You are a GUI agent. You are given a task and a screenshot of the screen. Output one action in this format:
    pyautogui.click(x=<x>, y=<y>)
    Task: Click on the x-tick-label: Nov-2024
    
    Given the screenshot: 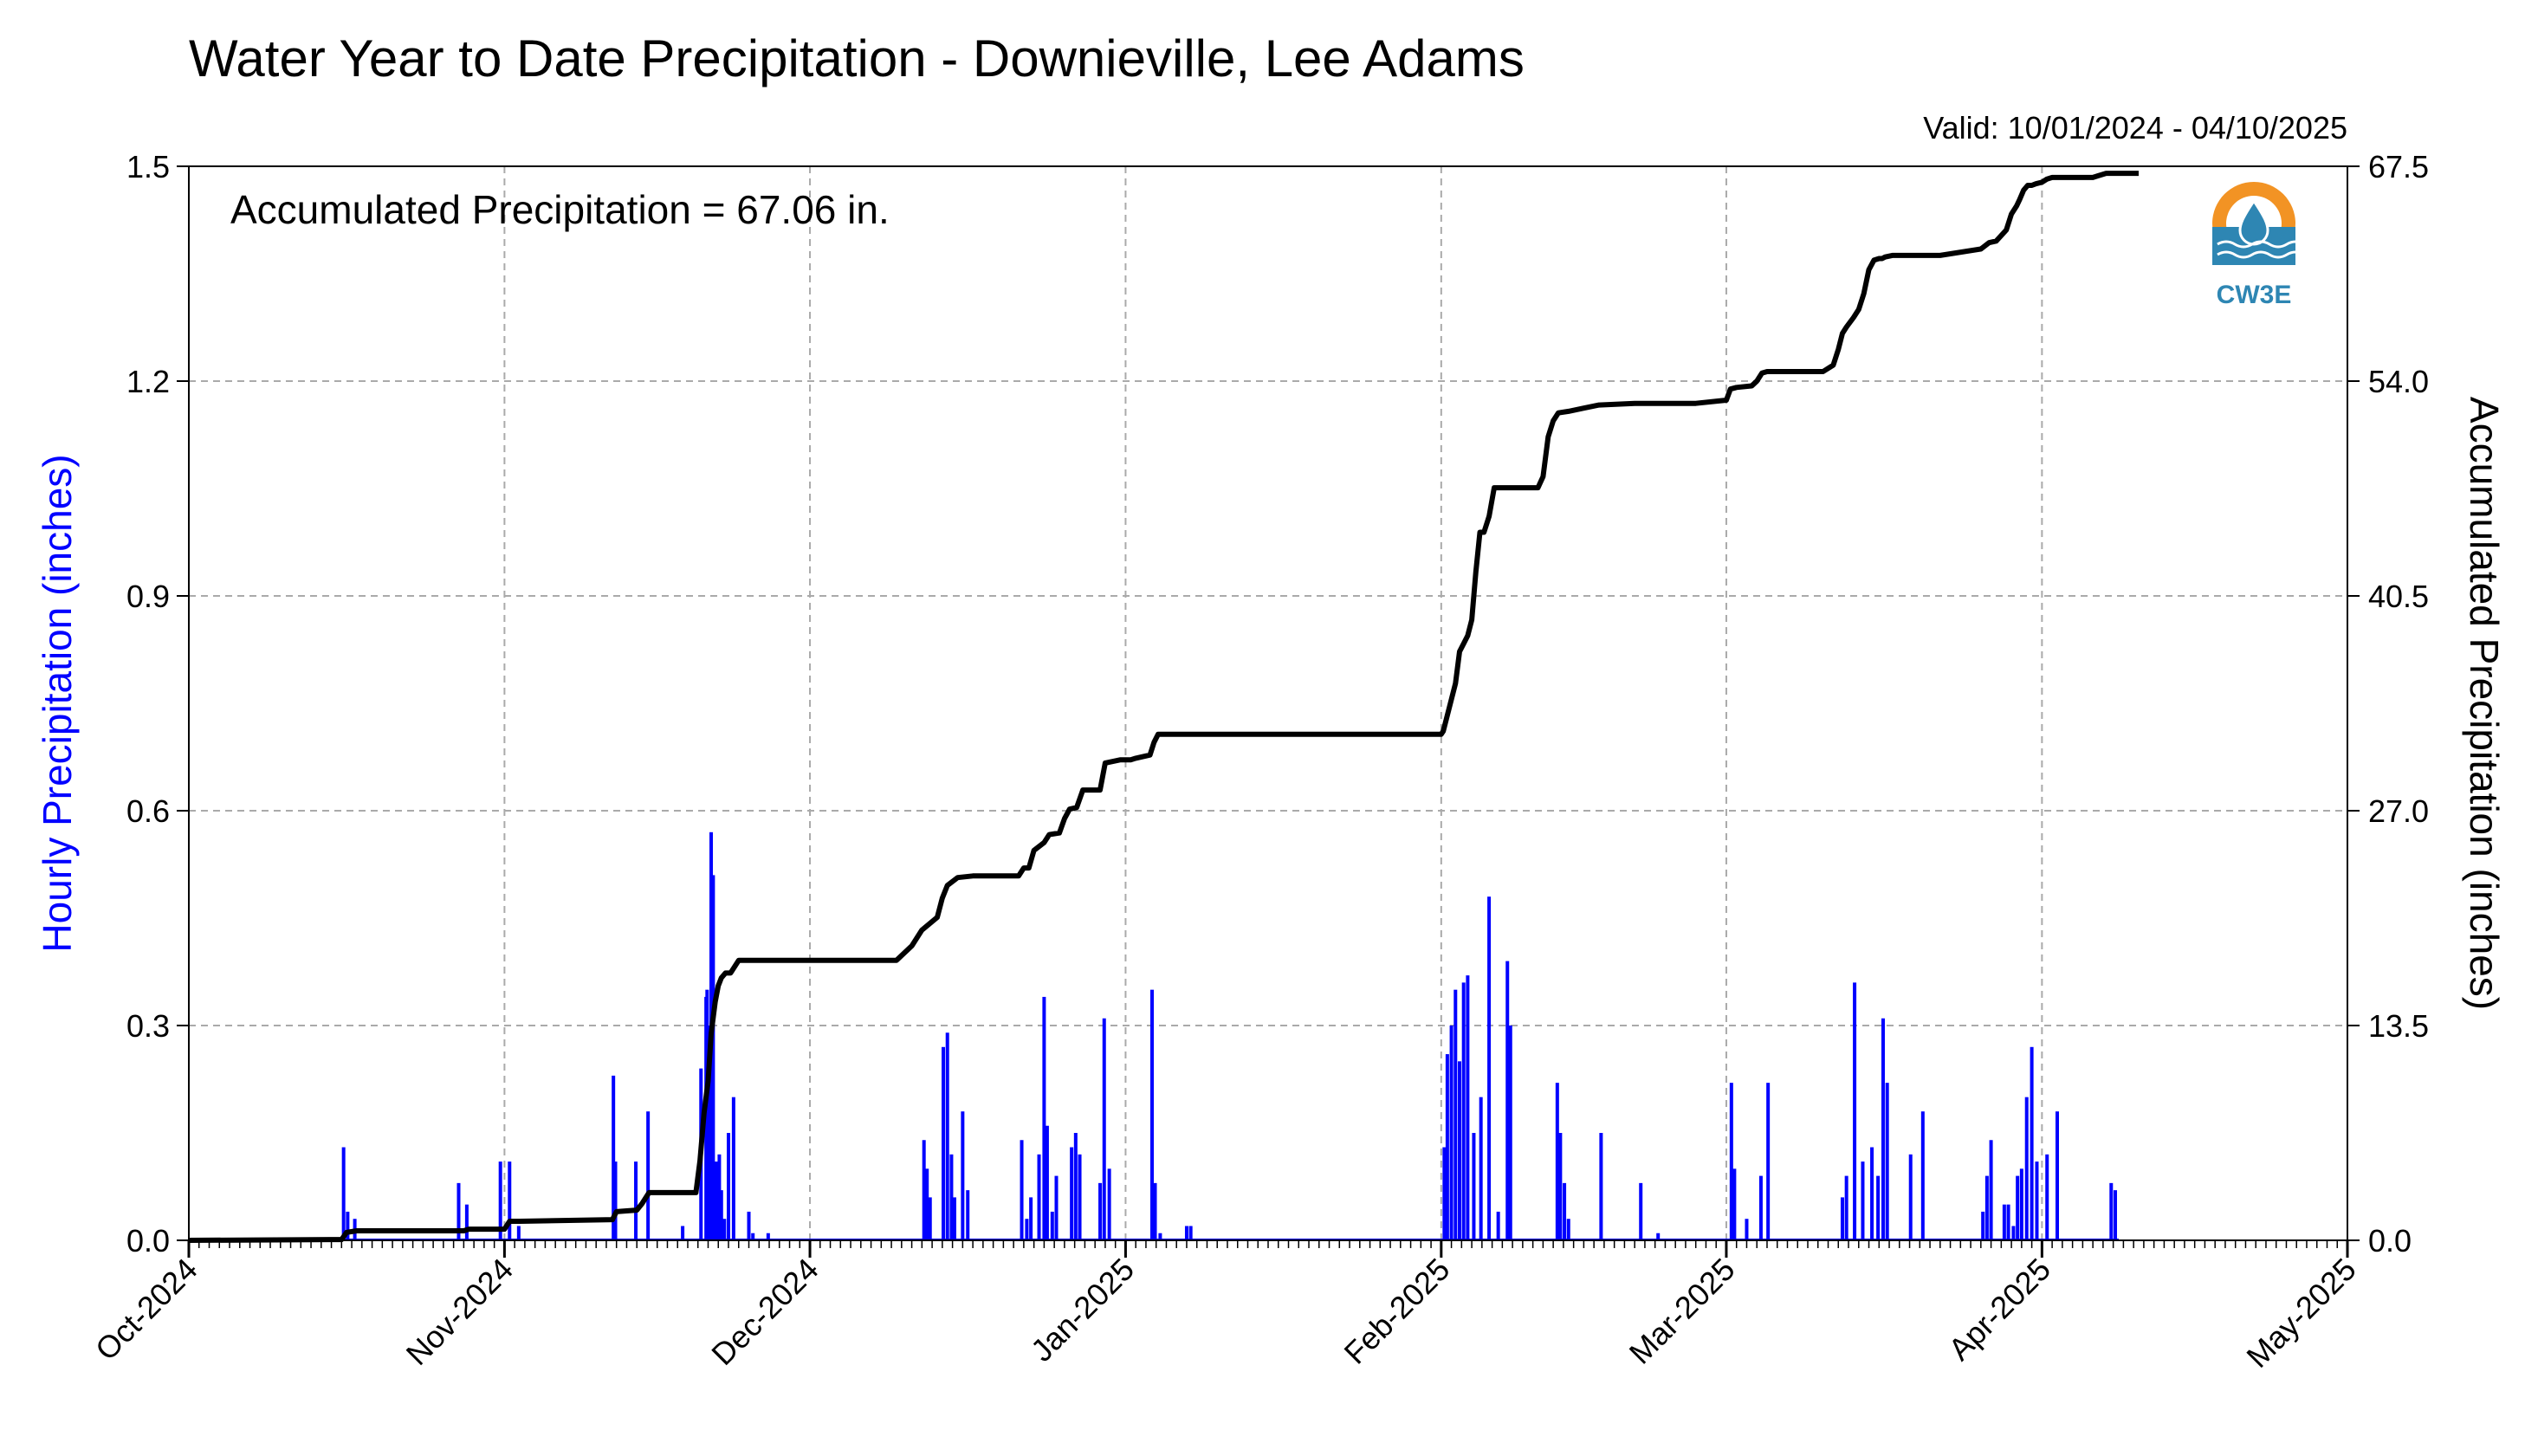 What is the action you would take?
    pyautogui.click(x=459, y=1312)
    